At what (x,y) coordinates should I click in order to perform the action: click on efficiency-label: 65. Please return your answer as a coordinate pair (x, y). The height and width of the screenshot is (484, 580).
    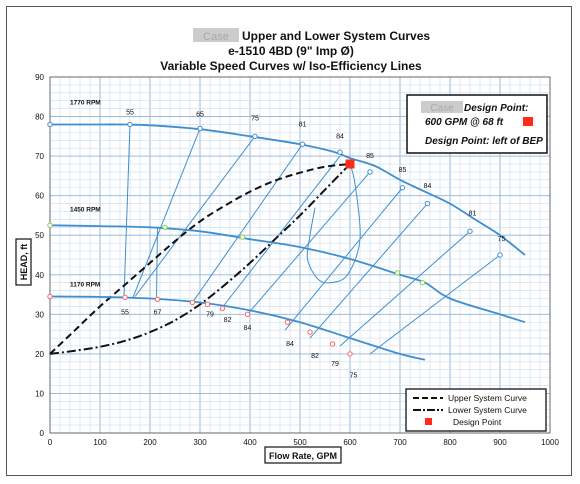
    Looking at the image, I should click on (200, 115).